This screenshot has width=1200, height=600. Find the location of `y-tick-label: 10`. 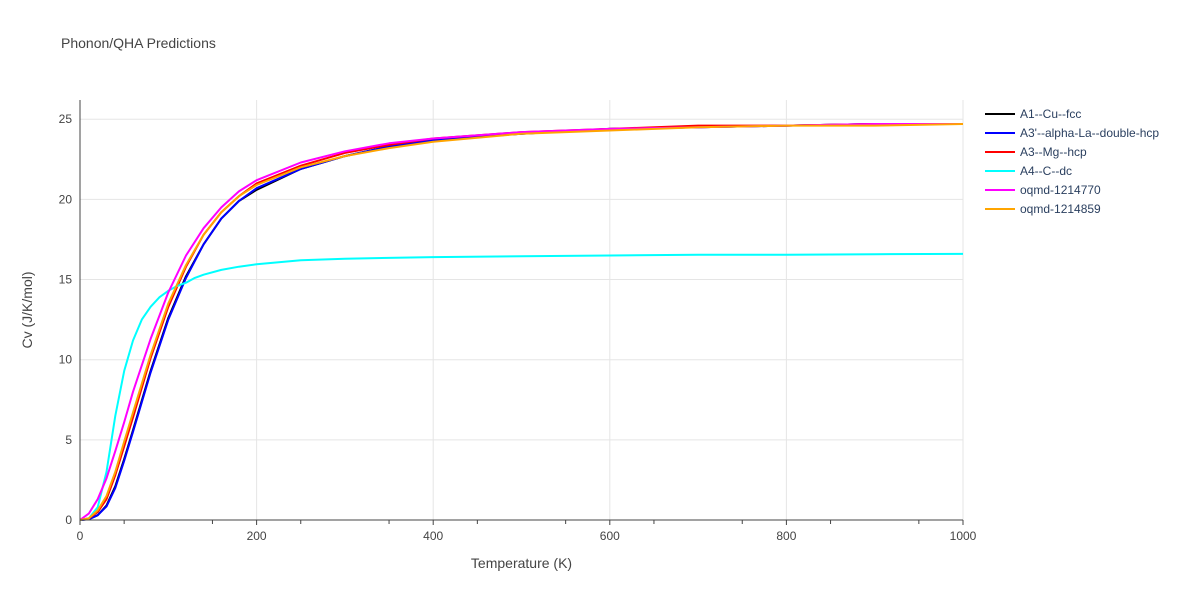

y-tick-label: 10 is located at coordinates (66, 360).